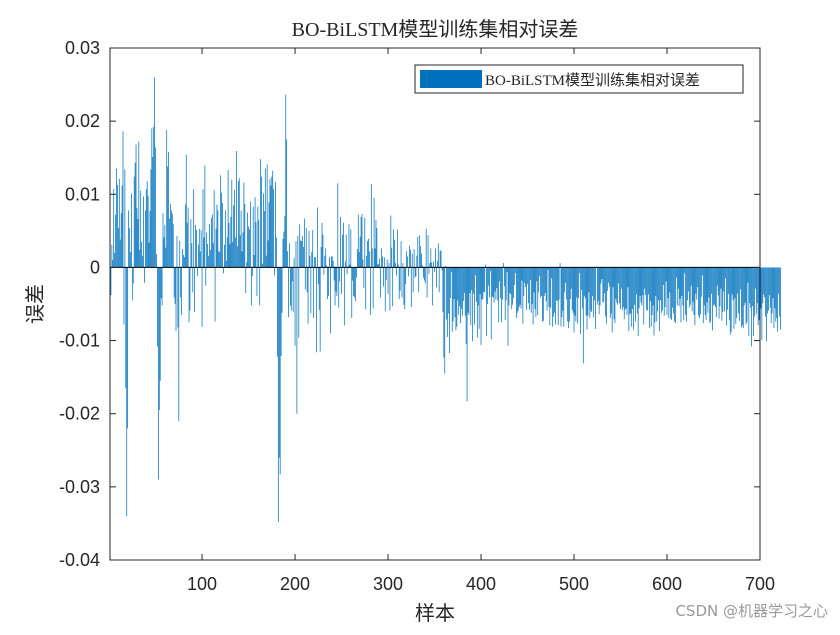 This screenshot has width=840, height=635. I want to click on watermark: CSDN @机器学习之心, so click(751, 611).